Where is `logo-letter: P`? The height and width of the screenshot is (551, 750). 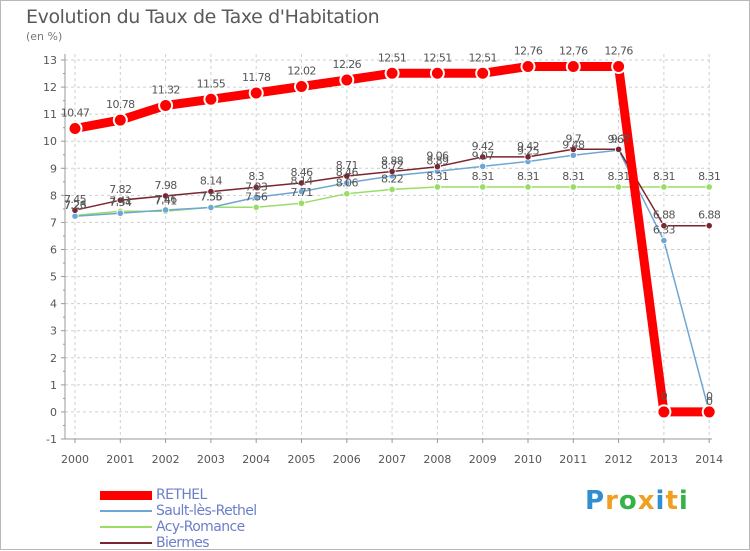
logo-letter: P is located at coordinates (595, 501).